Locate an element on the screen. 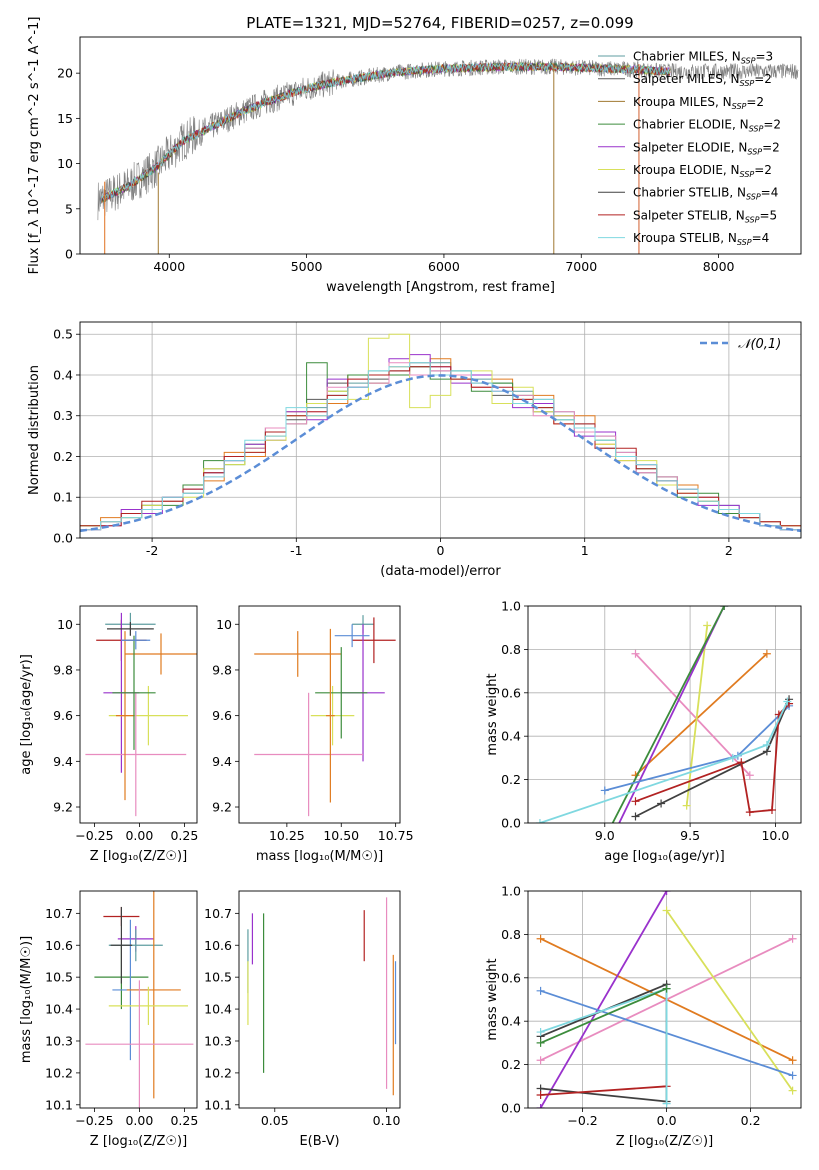  mass-vs-Z-ytick-label: 10.6 is located at coordinates (59, 945).